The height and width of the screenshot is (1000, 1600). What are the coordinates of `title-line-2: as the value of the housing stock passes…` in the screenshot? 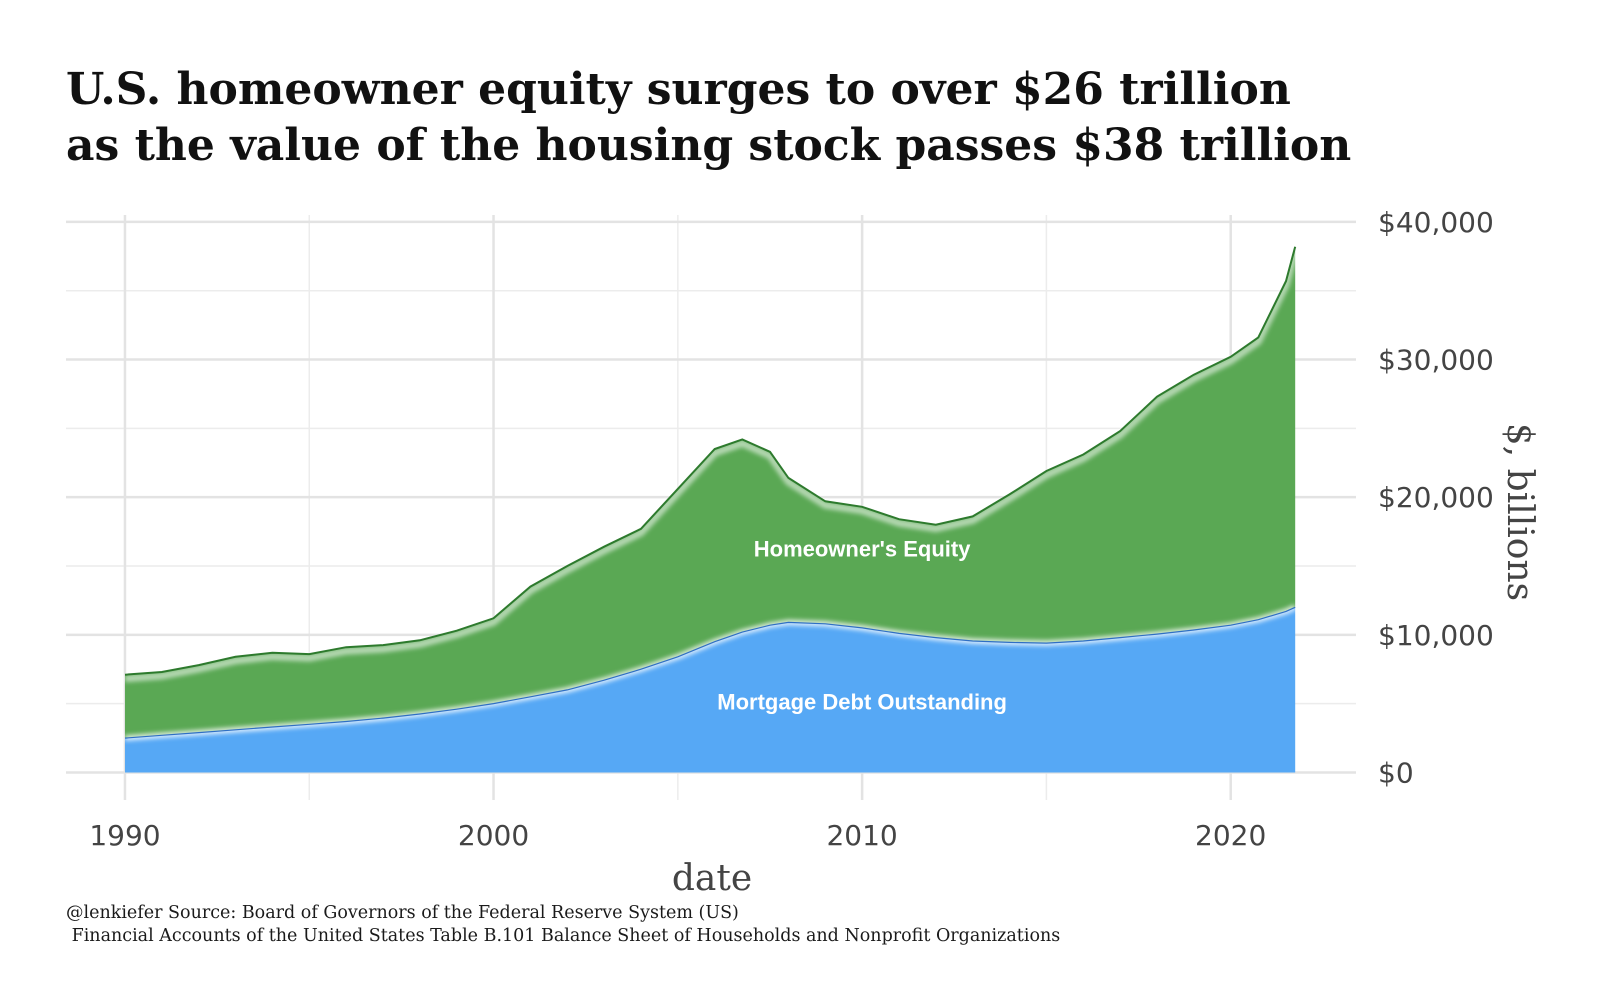 It's located at (709, 145).